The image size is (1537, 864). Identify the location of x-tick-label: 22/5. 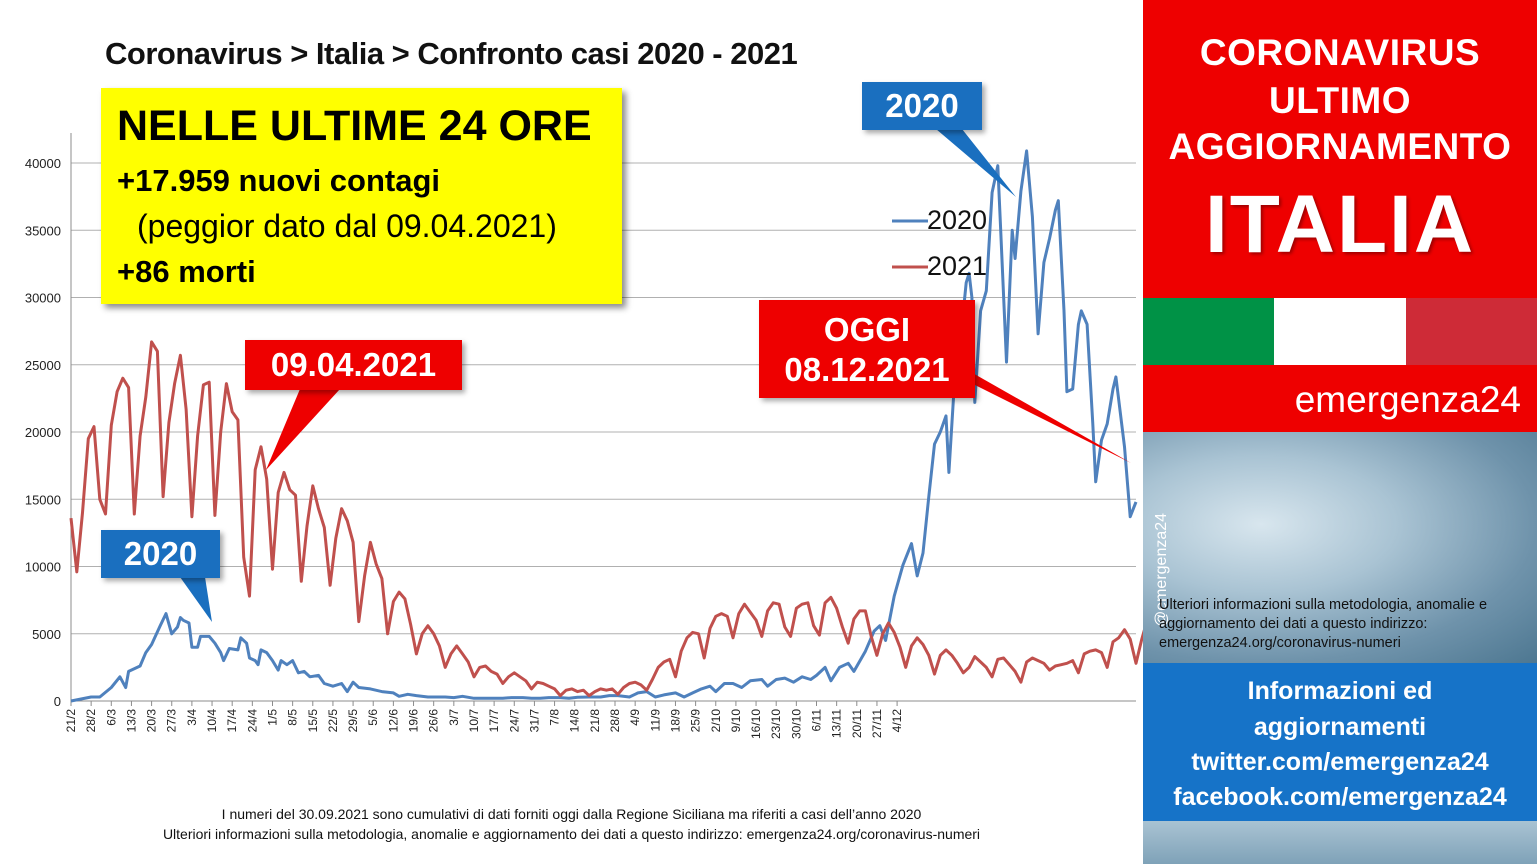
(333, 721).